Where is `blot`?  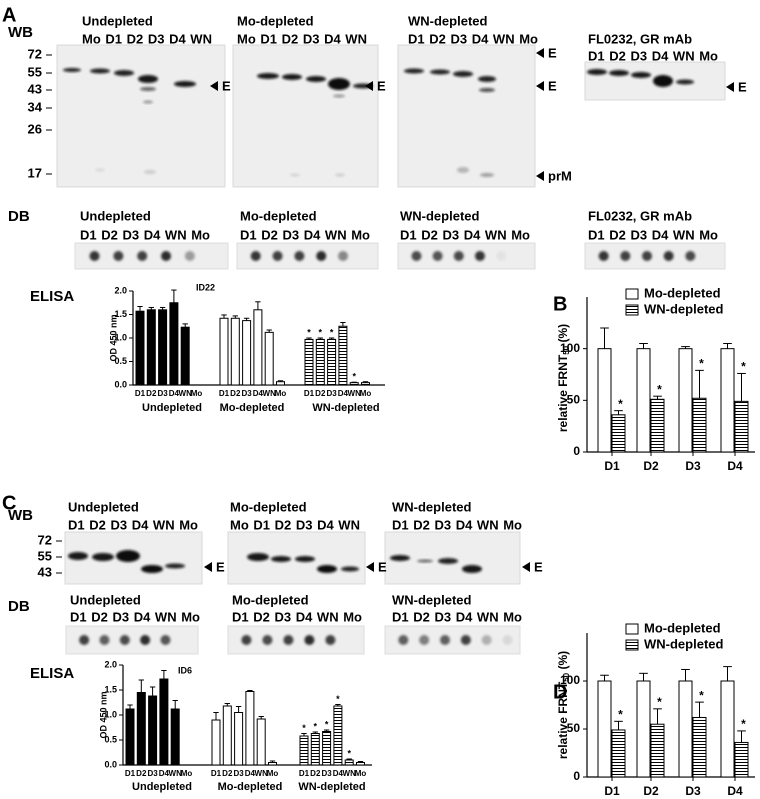
blot is located at coordinates (305, 116).